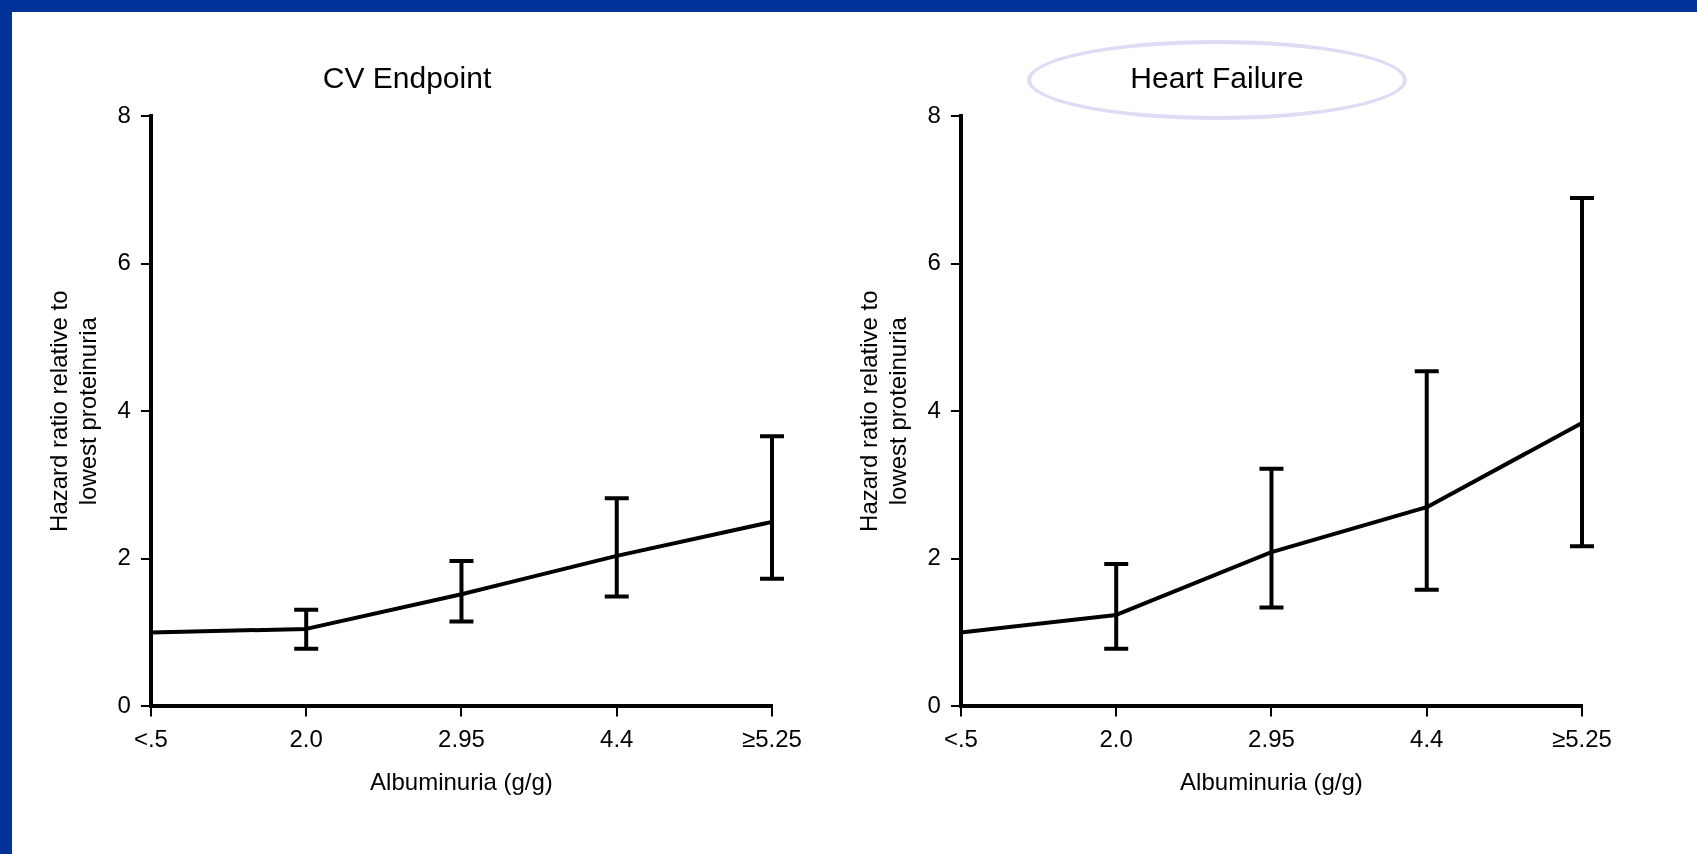  I want to click on chart-title: Heart Failure, so click(1217, 78).